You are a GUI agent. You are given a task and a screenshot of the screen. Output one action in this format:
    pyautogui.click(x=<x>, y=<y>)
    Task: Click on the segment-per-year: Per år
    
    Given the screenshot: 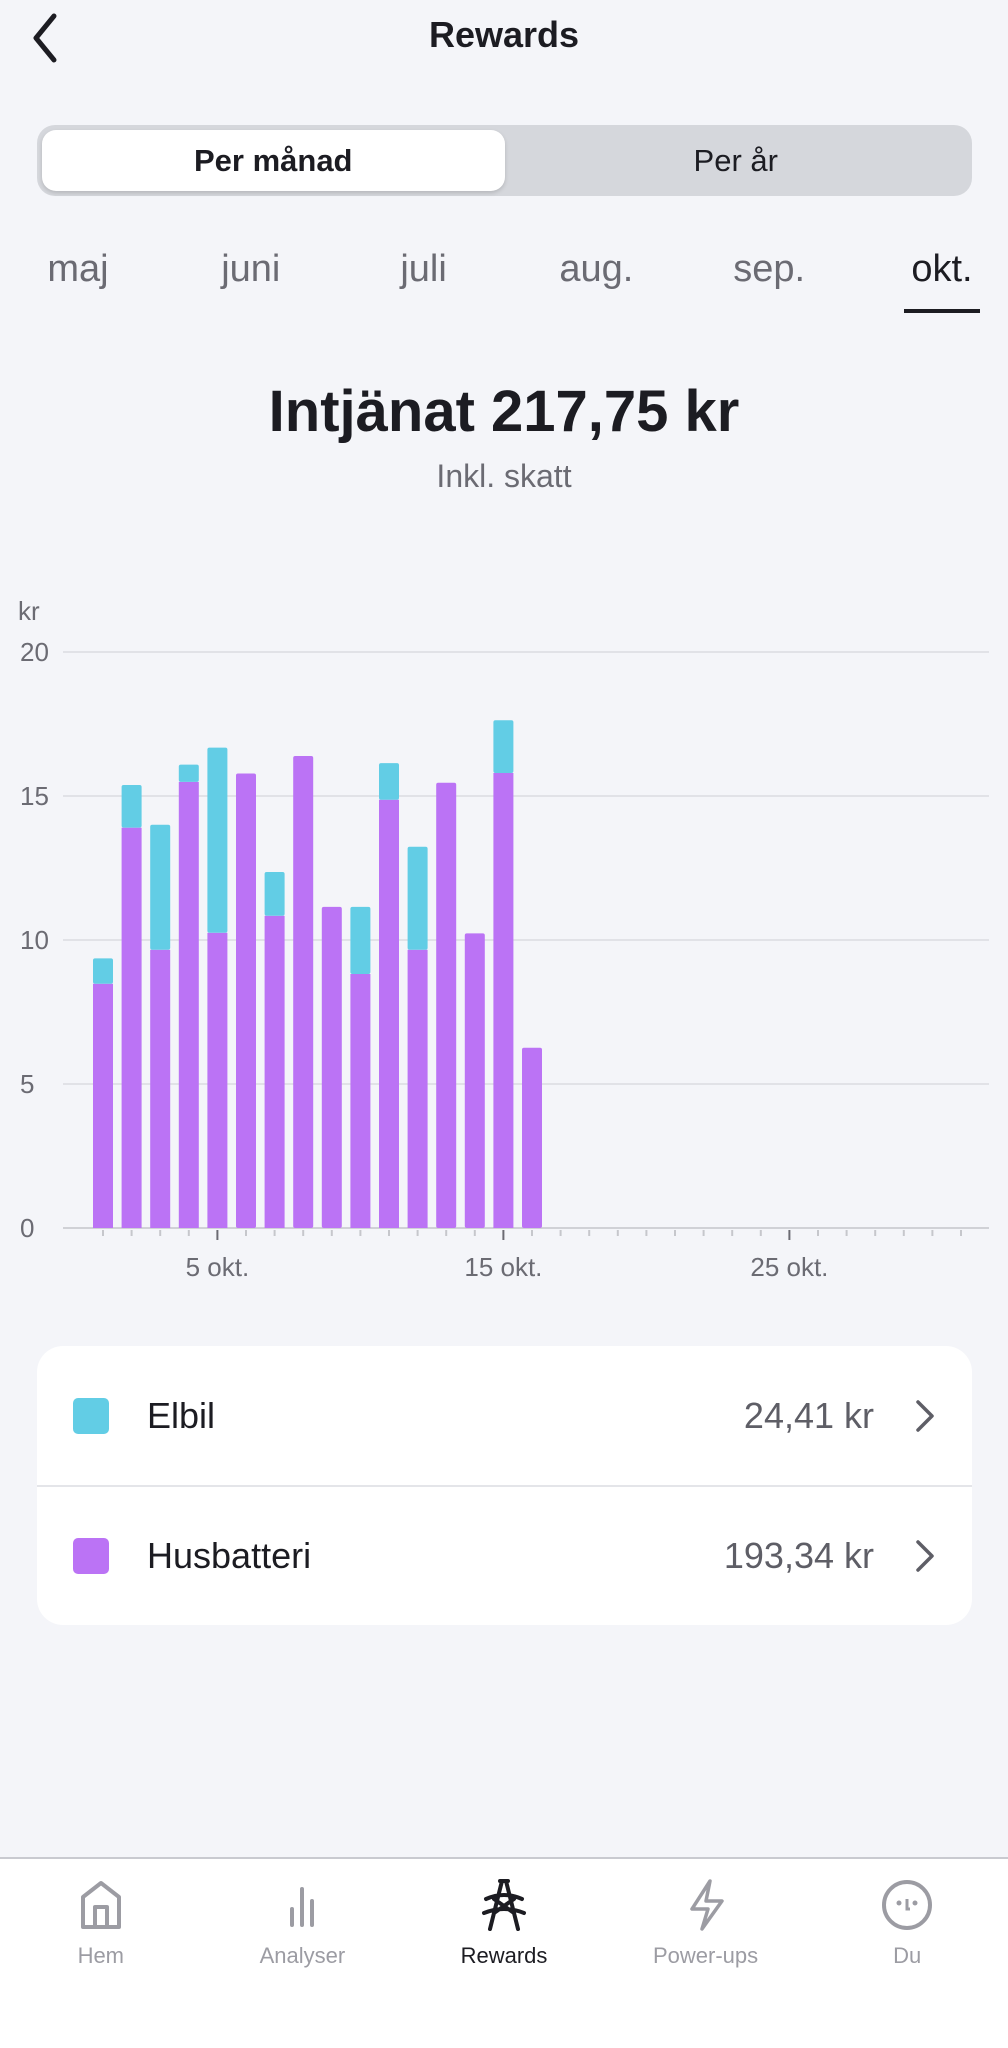 What is the action you would take?
    pyautogui.click(x=735, y=160)
    